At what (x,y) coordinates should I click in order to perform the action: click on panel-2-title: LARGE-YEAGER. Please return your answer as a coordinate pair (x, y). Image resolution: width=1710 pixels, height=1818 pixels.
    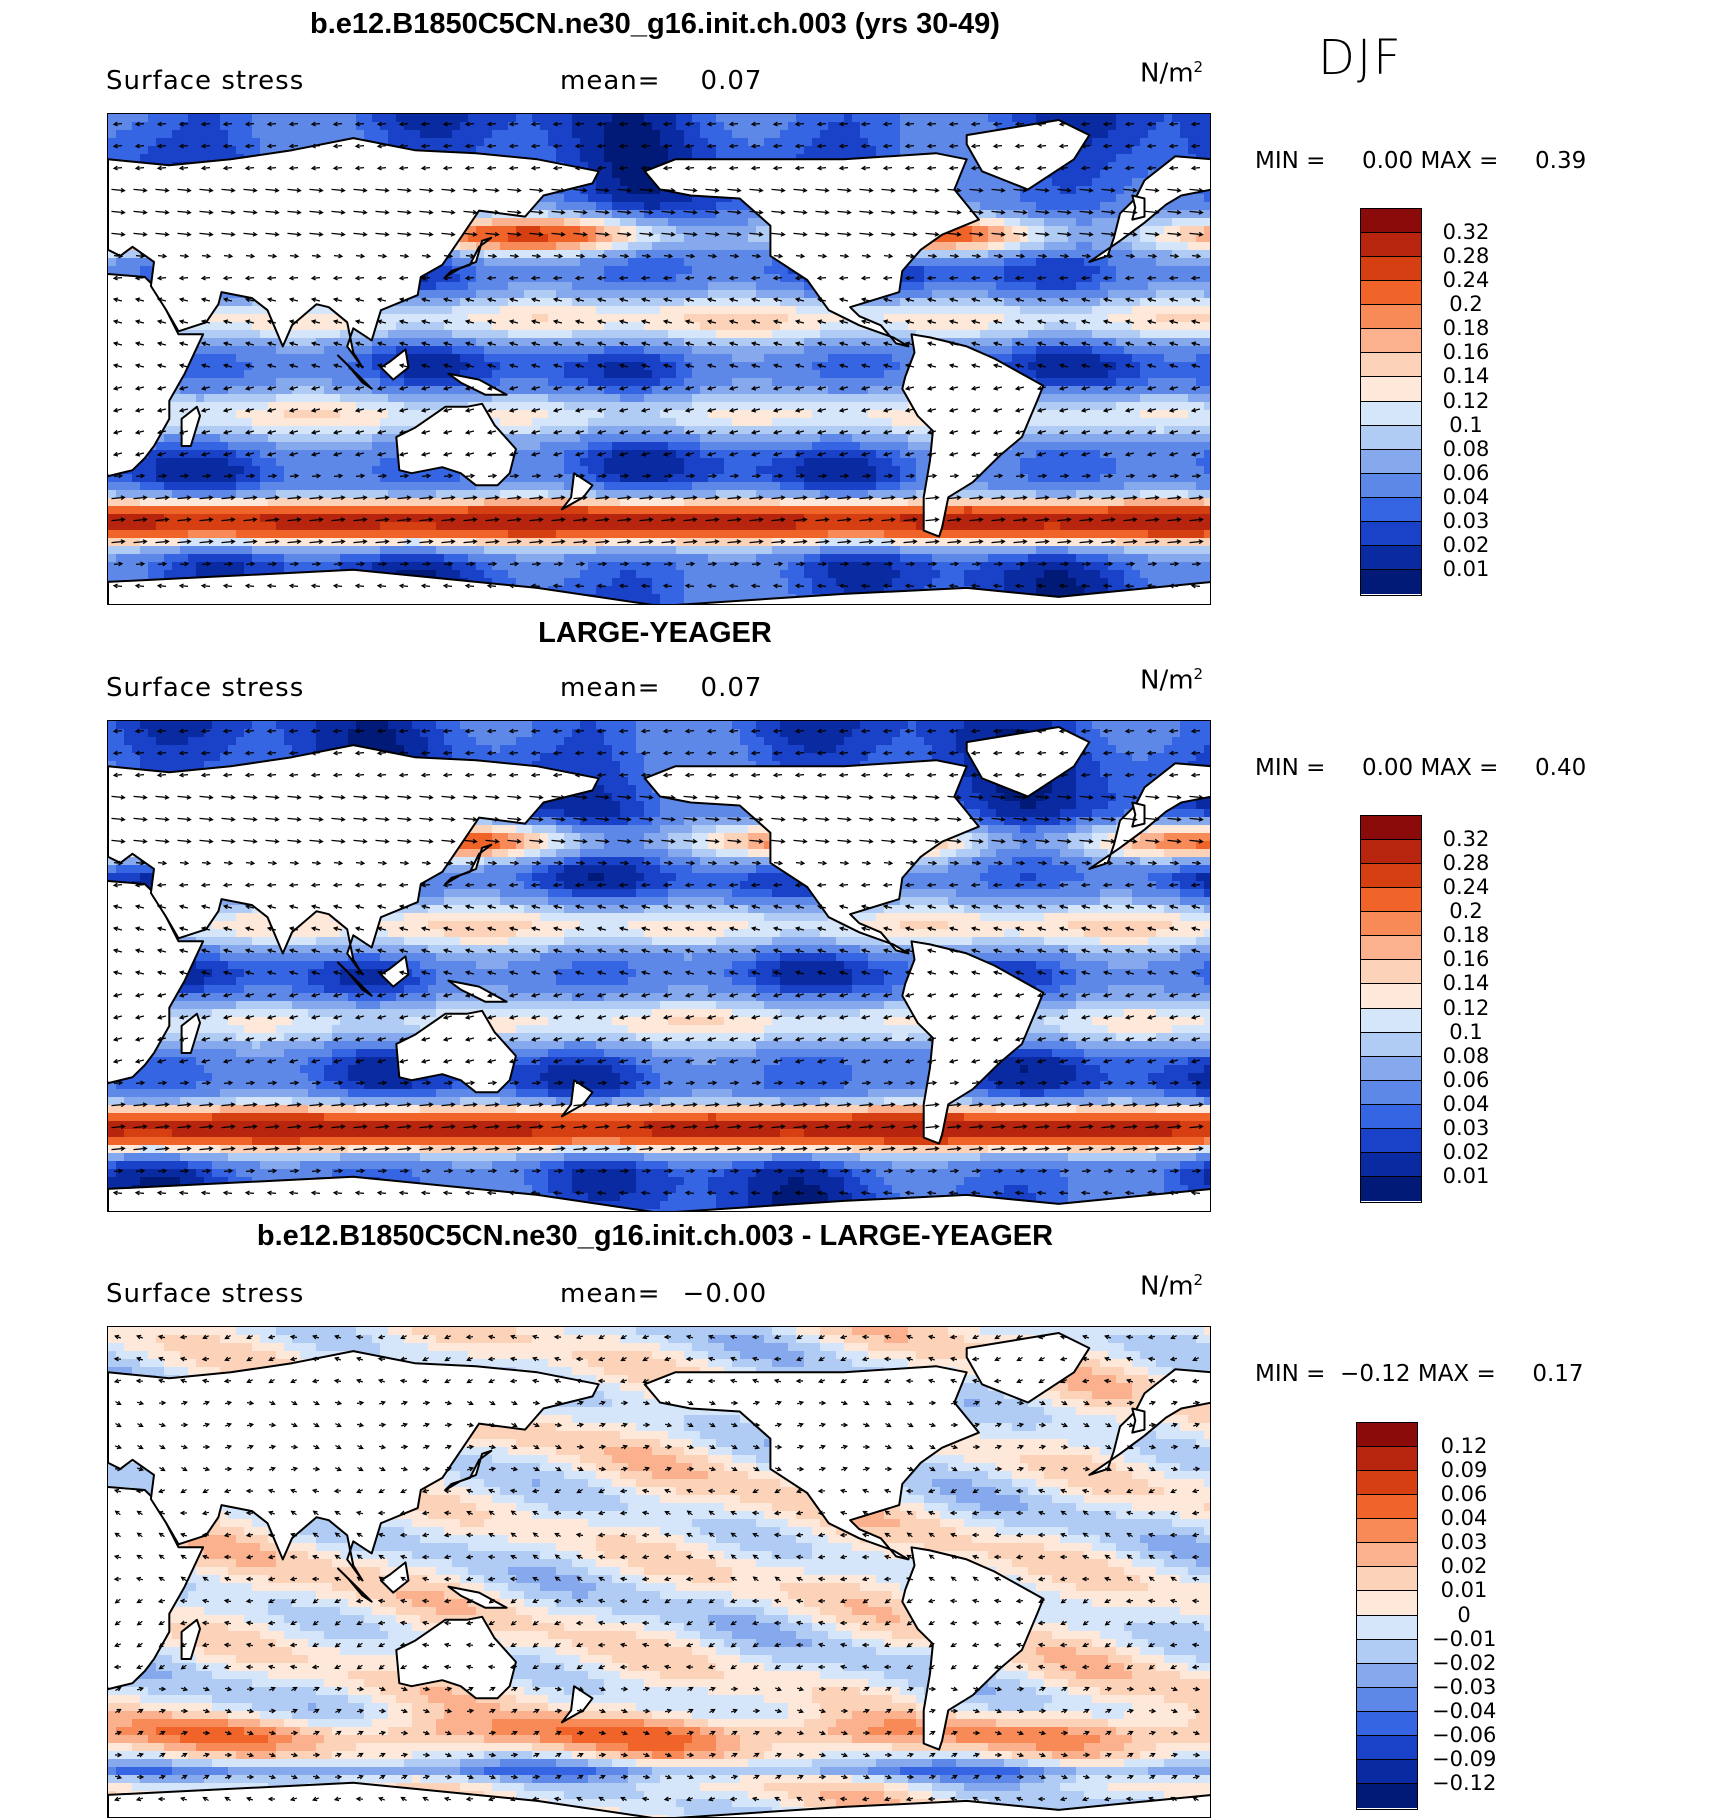
    Looking at the image, I should click on (655, 633).